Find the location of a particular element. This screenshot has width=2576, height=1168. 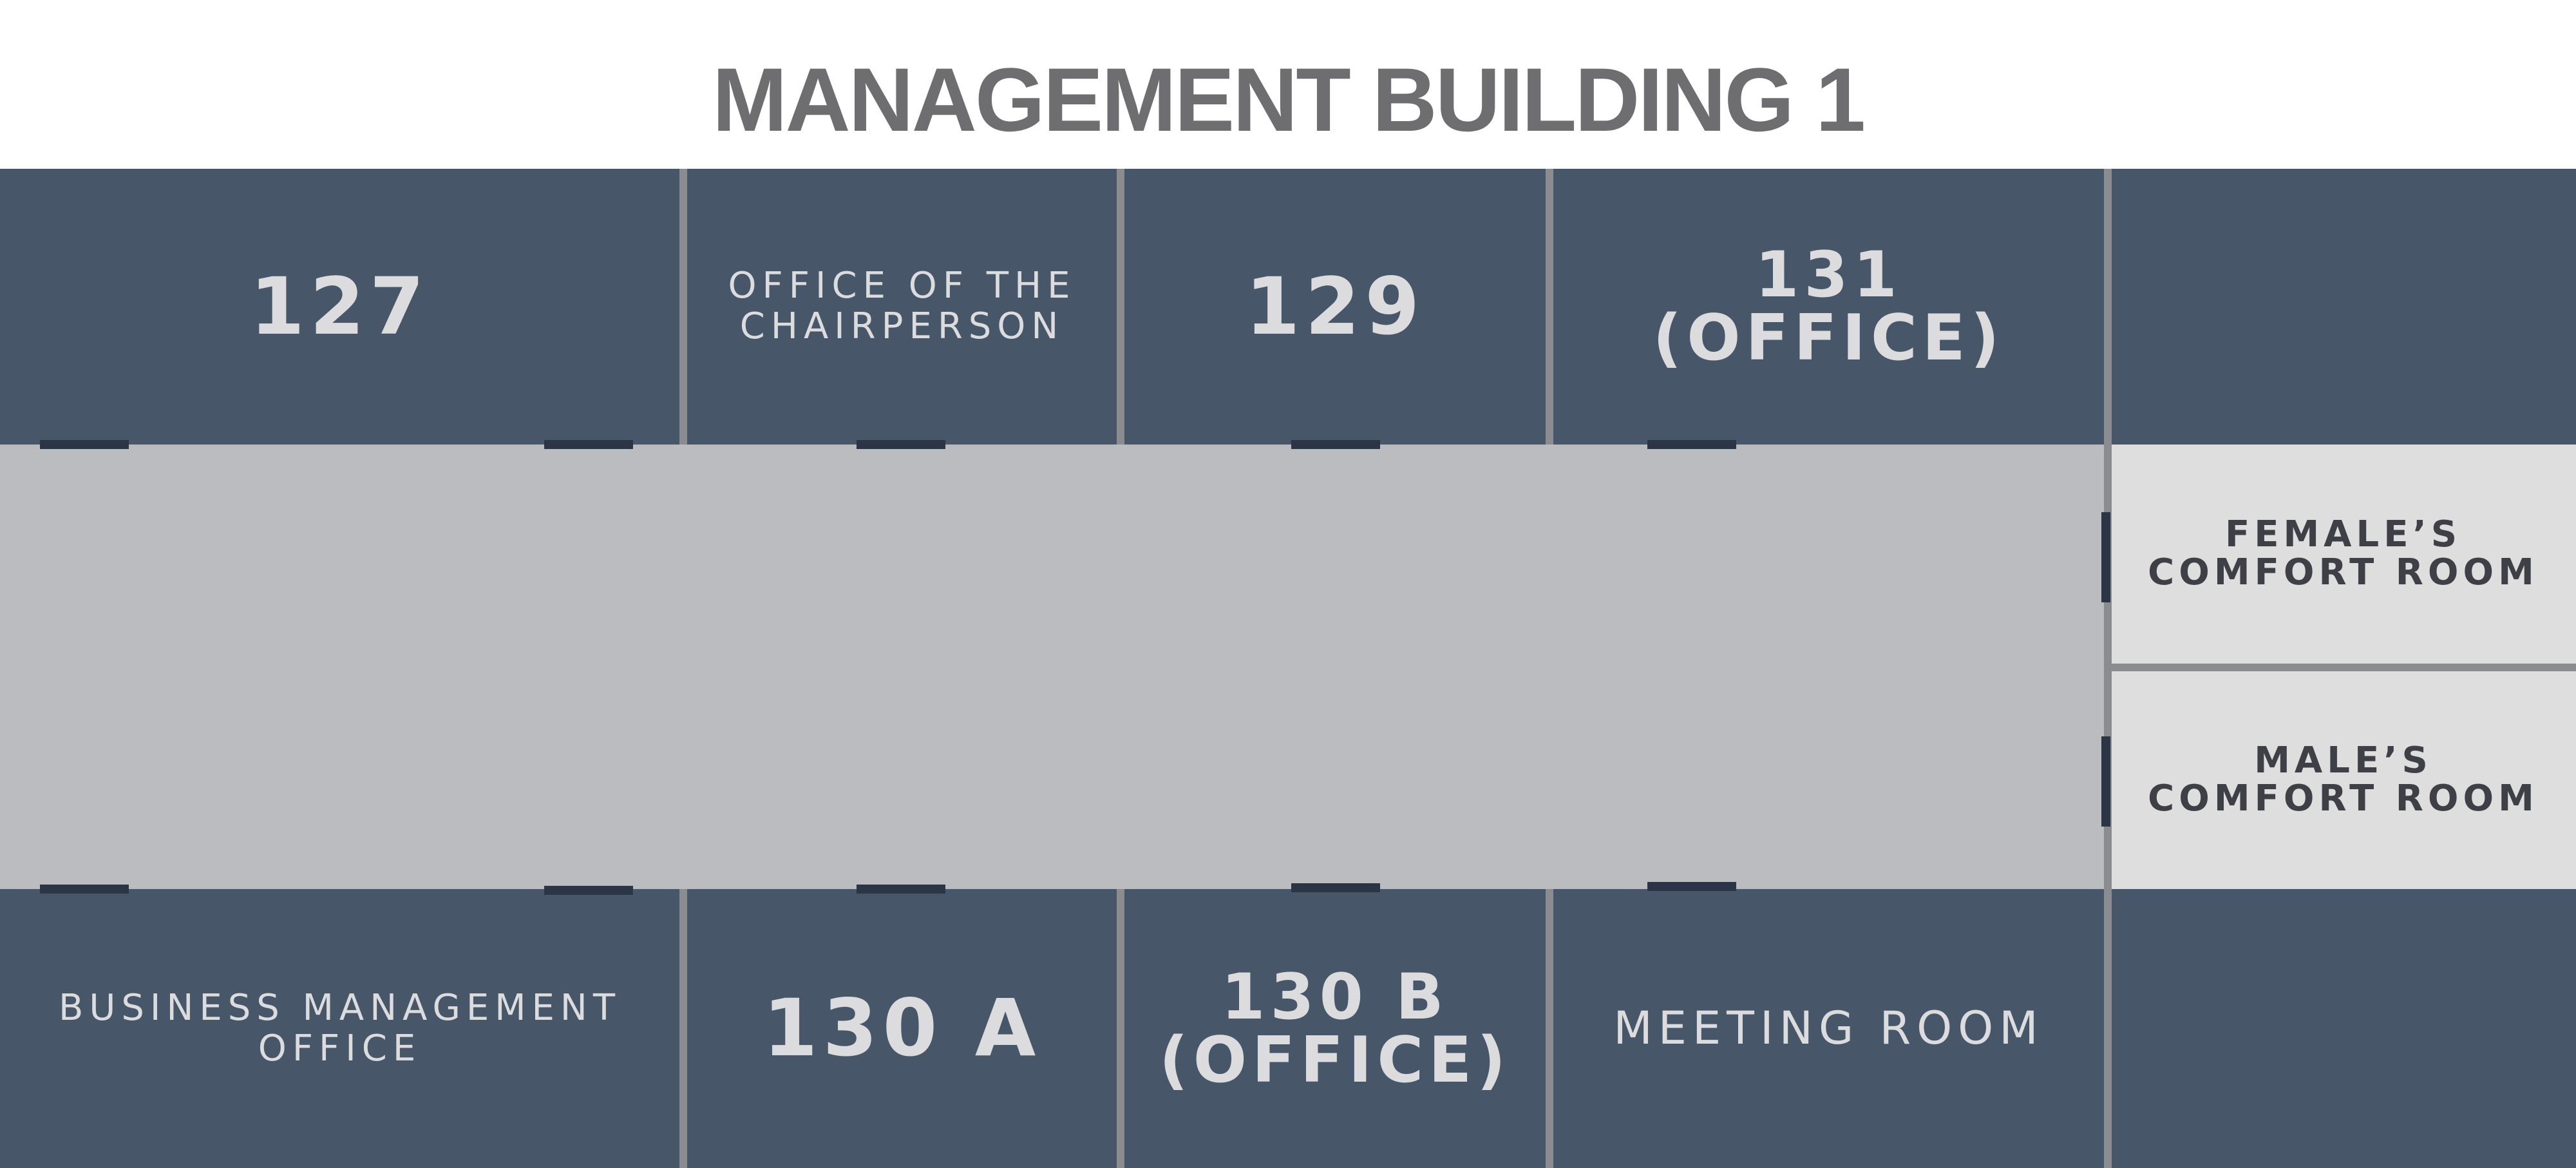

room-130a: 130 A is located at coordinates (902, 1028).